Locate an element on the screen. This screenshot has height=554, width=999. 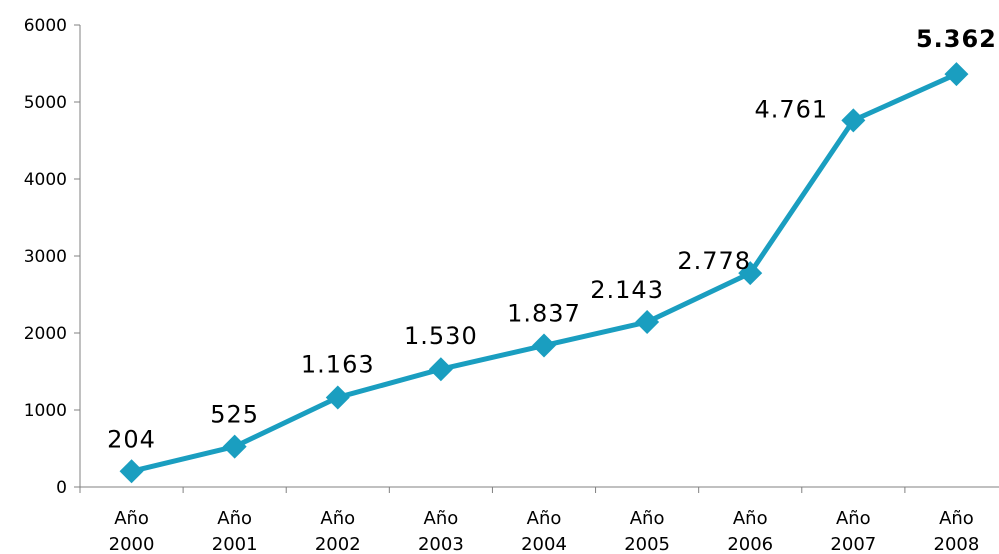
x-tick-label: Año 2006 is located at coordinates (750, 531).